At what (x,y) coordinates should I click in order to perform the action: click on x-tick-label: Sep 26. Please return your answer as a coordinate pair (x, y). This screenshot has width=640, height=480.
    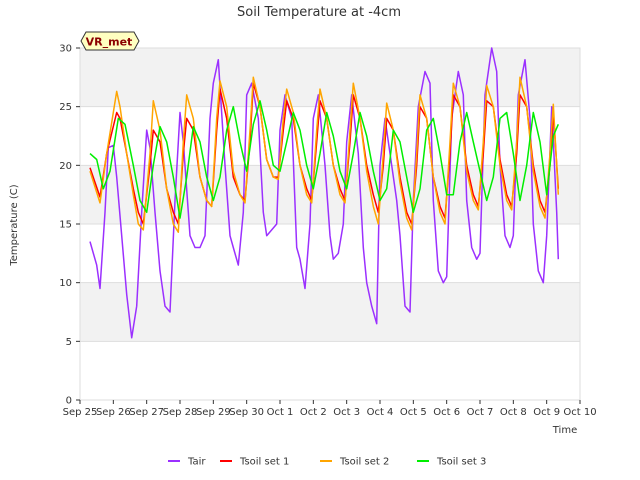
    Looking at the image, I should click on (113, 412).